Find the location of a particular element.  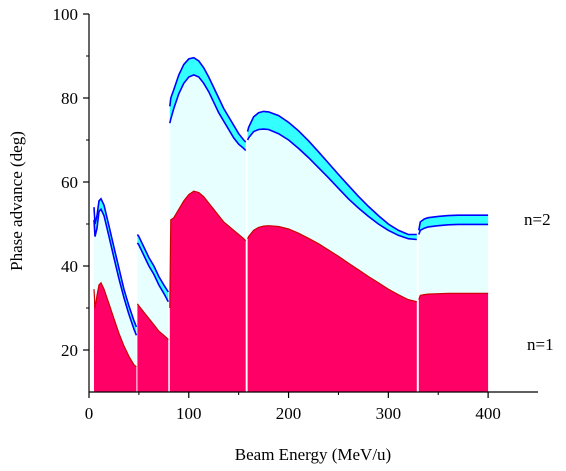

y-tick-label: 80 is located at coordinates (69, 98).